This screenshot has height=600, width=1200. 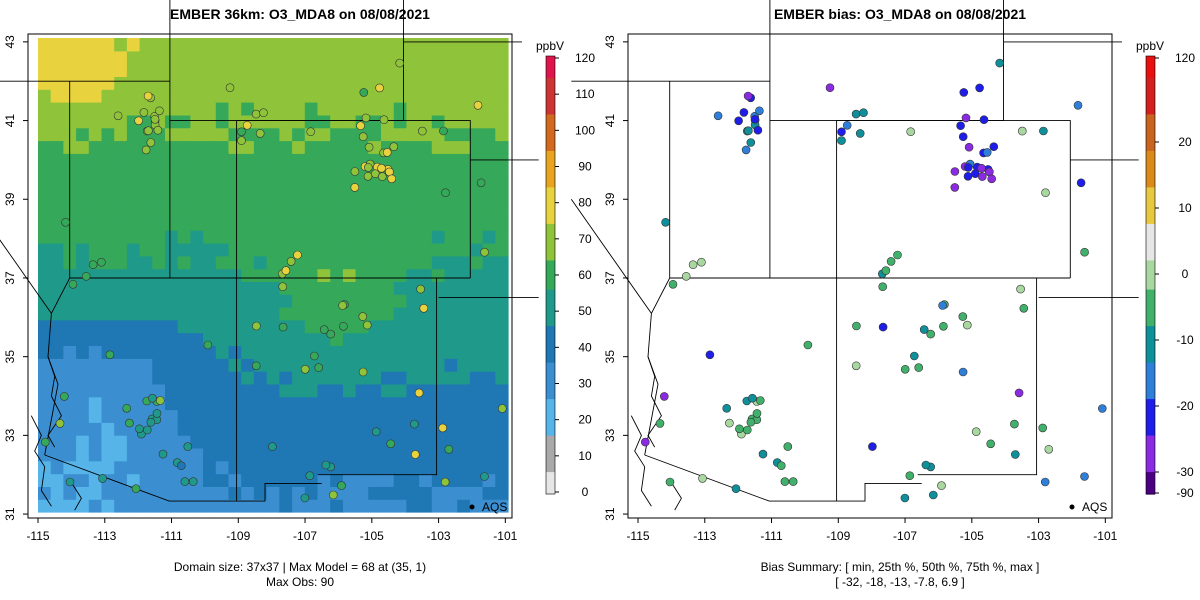 I want to click on y-tick-label: 35, so click(x=10, y=357).